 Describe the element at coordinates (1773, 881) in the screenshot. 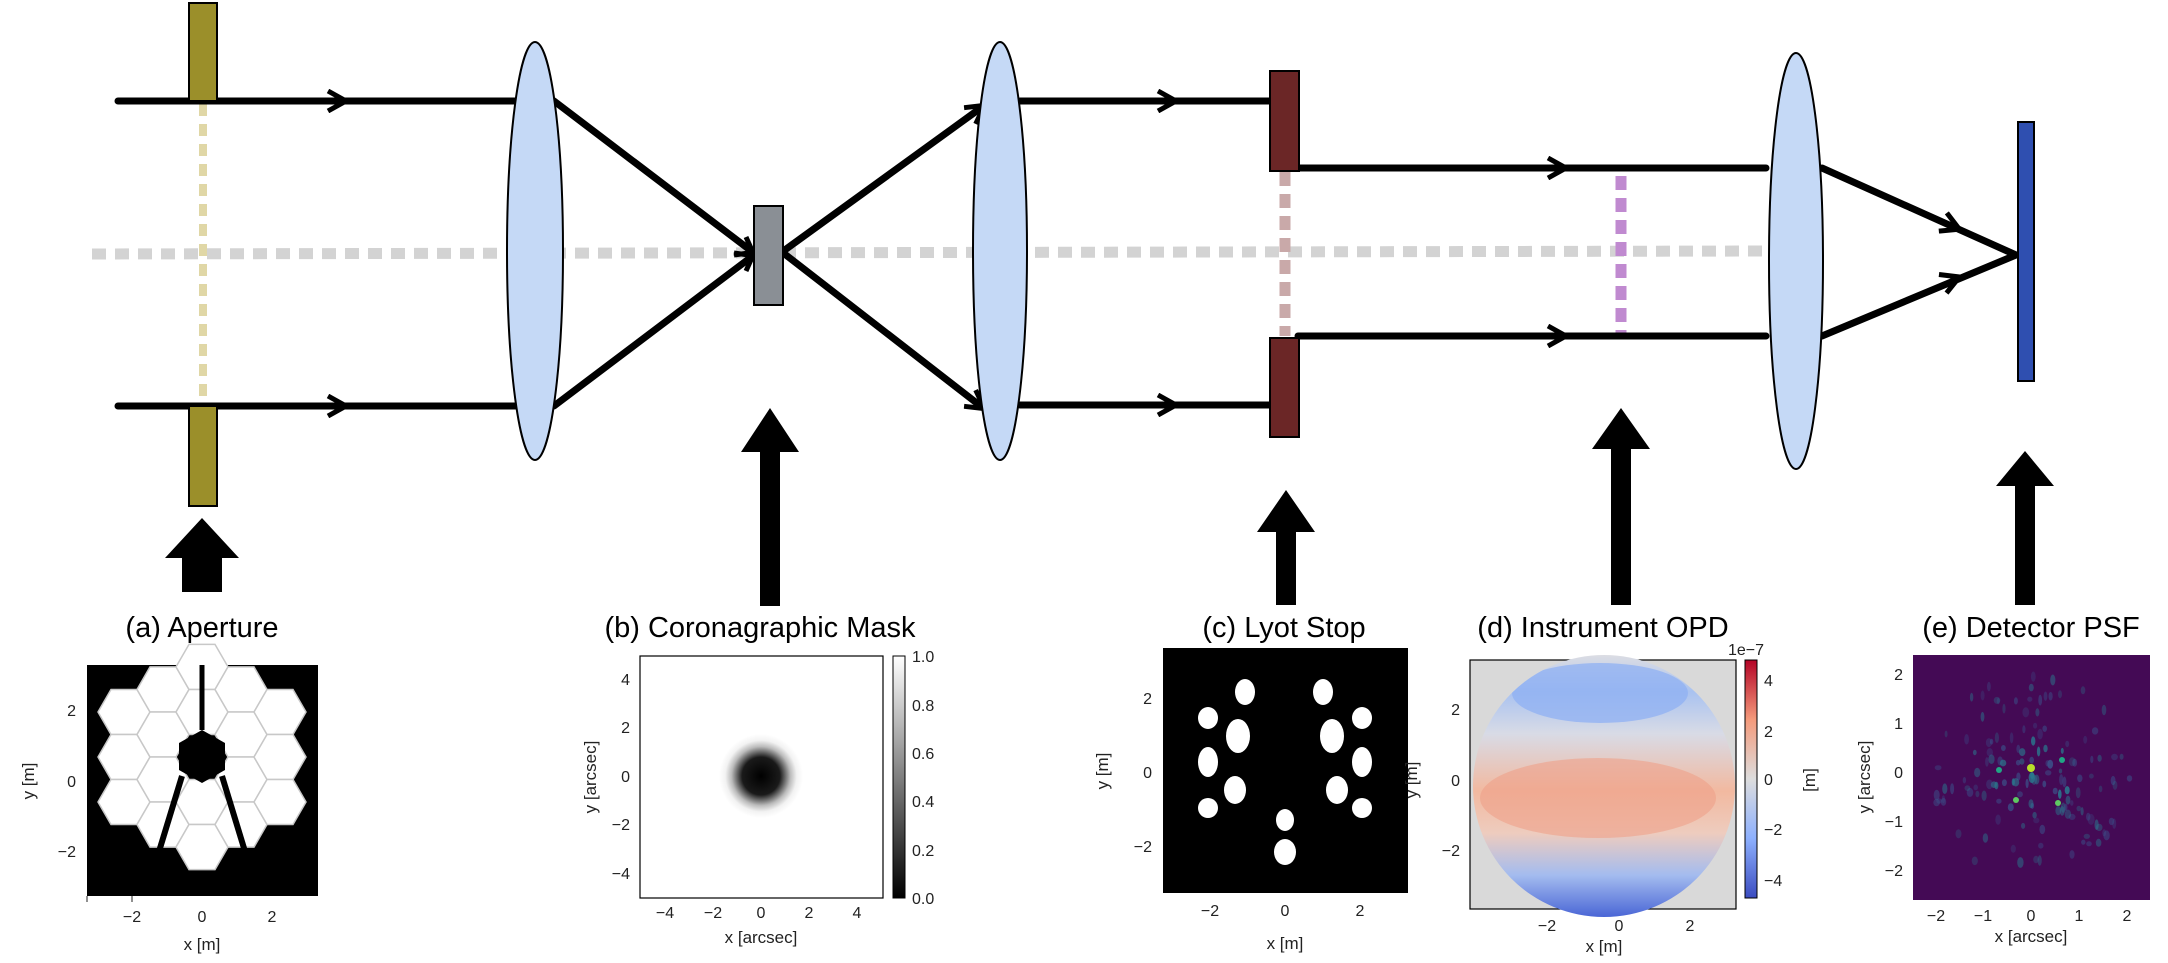

I see `colorbar-tick-label: −4` at that location.